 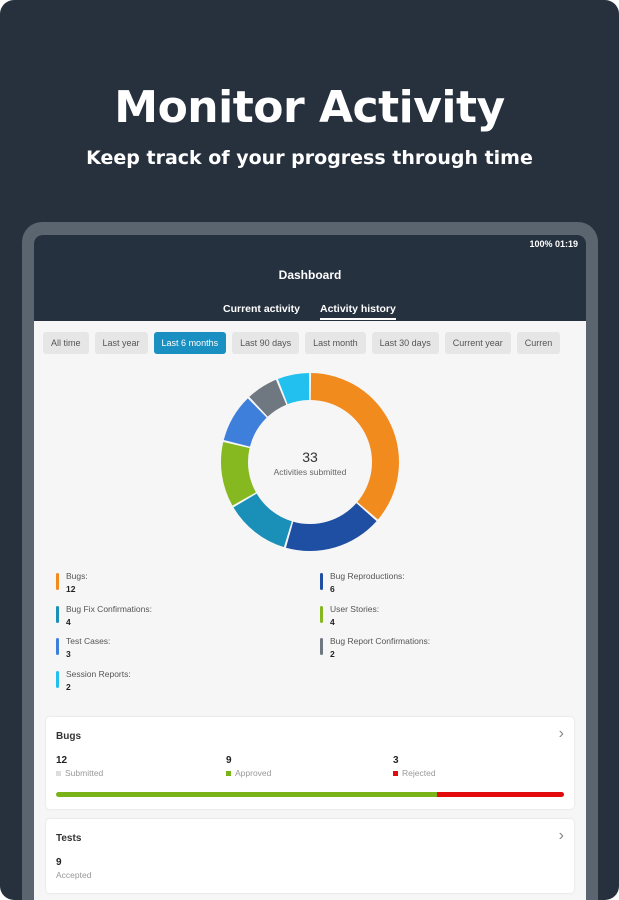 What do you see at coordinates (380, 641) in the screenshot?
I see `legend-label: Bug Report Confirmations:` at bounding box center [380, 641].